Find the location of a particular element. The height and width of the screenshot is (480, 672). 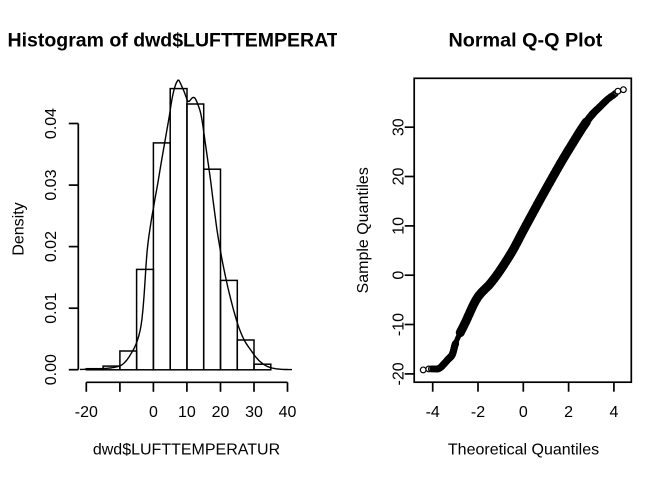

svg-text: Sample Quantiles is located at coordinates (363, 230).